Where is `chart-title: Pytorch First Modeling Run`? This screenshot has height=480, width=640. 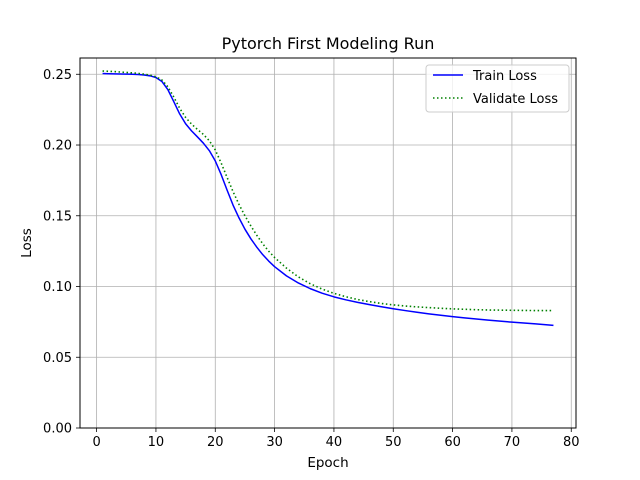 chart-title: Pytorch First Modeling Run is located at coordinates (328, 43).